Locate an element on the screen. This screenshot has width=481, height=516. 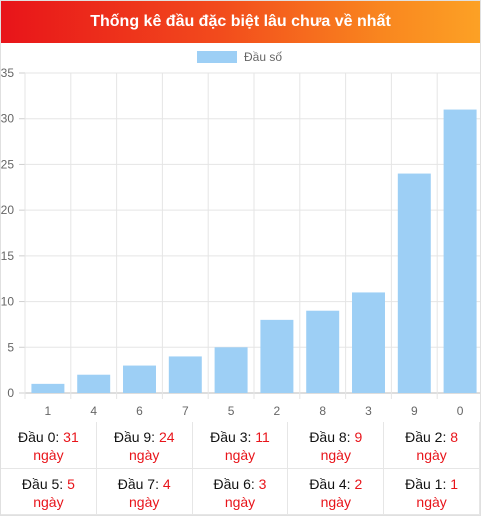
y-tick-label: 10 is located at coordinates (7, 302).